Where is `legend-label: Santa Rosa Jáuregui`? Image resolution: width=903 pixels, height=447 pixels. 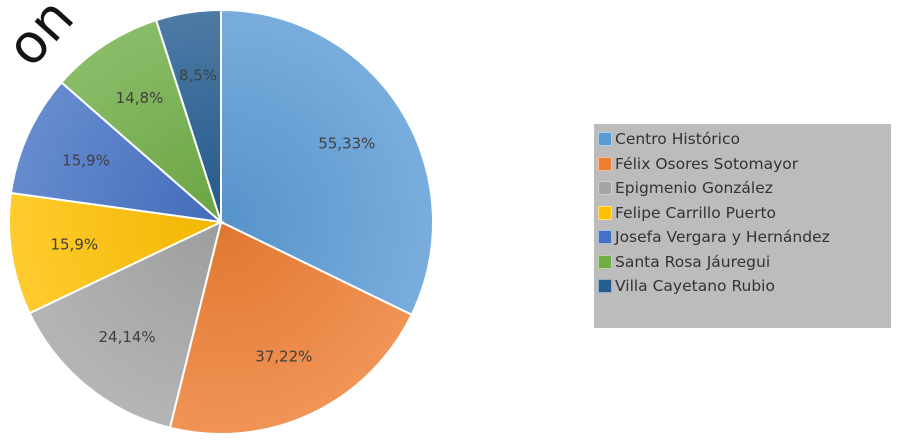 legend-label: Santa Rosa Jáuregui is located at coordinates (693, 261).